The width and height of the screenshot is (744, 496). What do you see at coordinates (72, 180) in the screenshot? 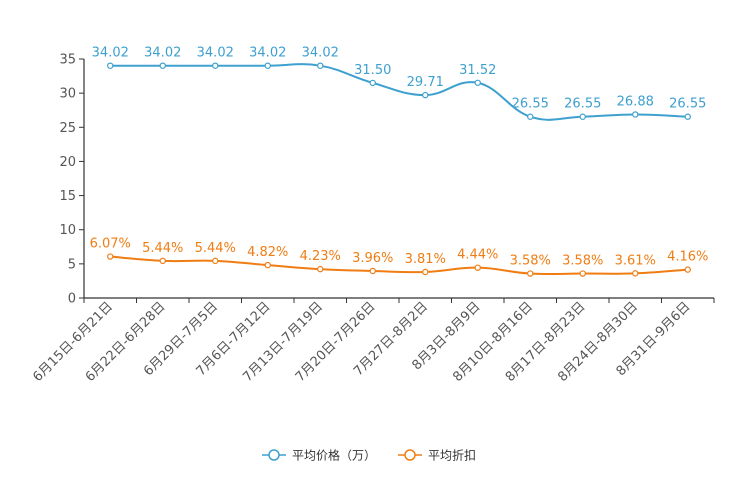
I see `y-axis: 0 5 10 15 20 25 30 35` at bounding box center [72, 180].